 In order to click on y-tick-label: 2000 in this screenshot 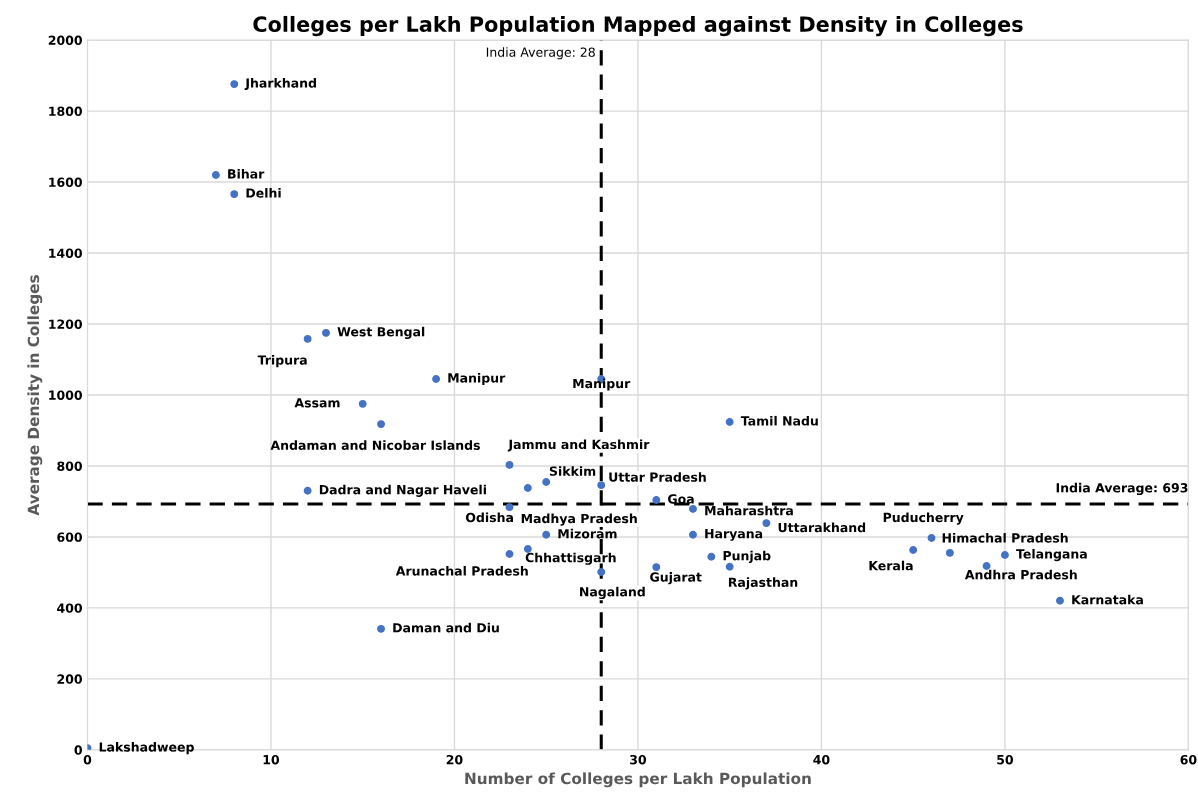, I will do `click(65, 40)`.